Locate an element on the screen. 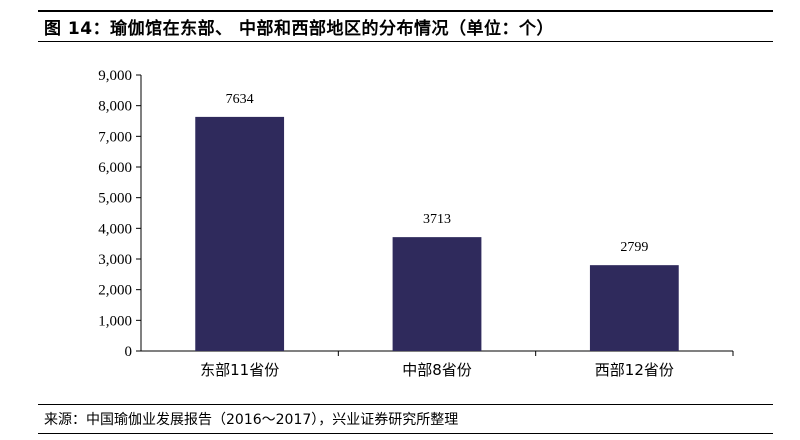 The height and width of the screenshot is (440, 800). y-tick-label: 6,000 is located at coordinates (115, 168).